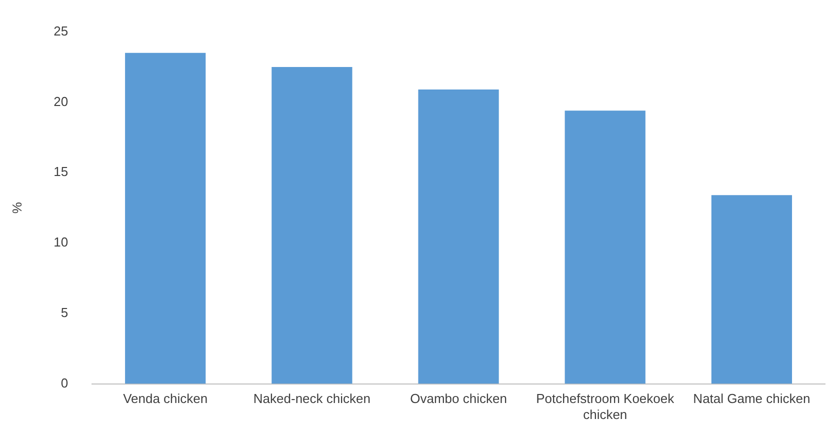  What do you see at coordinates (61, 101) in the screenshot?
I see `y-tick-label: 20` at bounding box center [61, 101].